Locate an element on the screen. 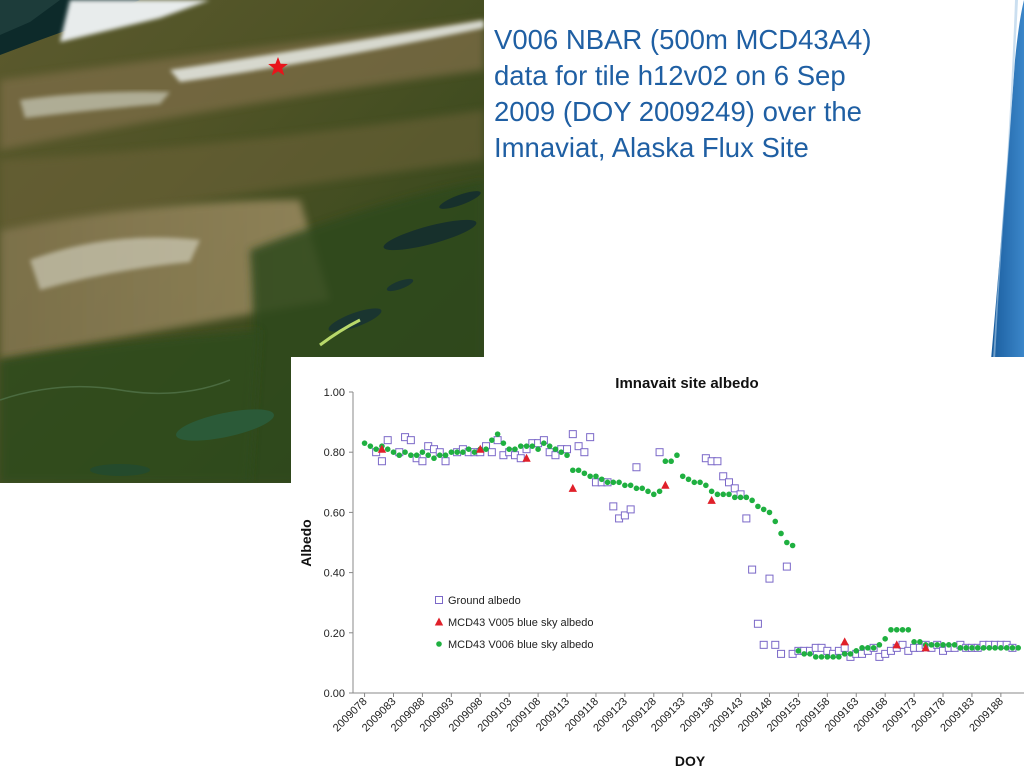 This screenshot has height=768, width=1024. decorative-stripe is located at coordinates (1004, 180).